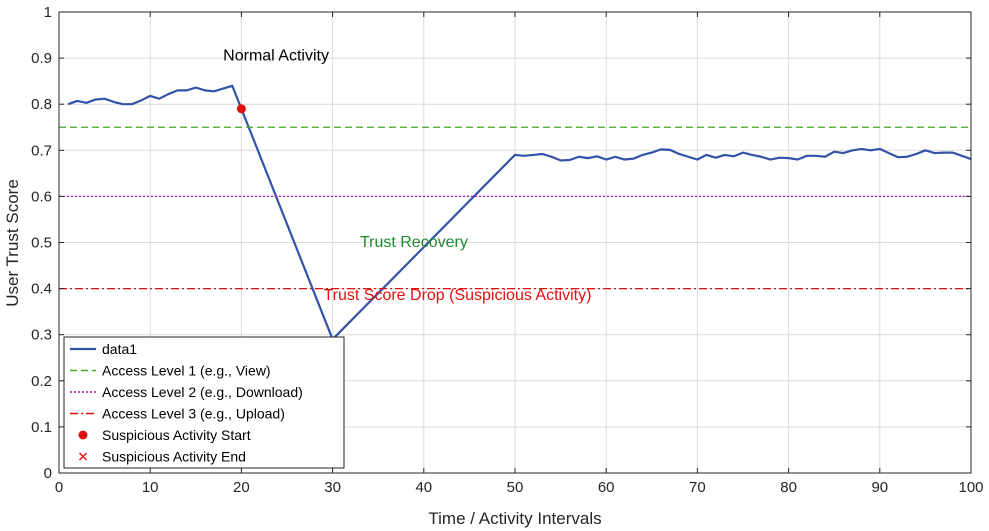  Describe the element at coordinates (606, 487) in the screenshot. I see `x-tick-label: 60` at that location.